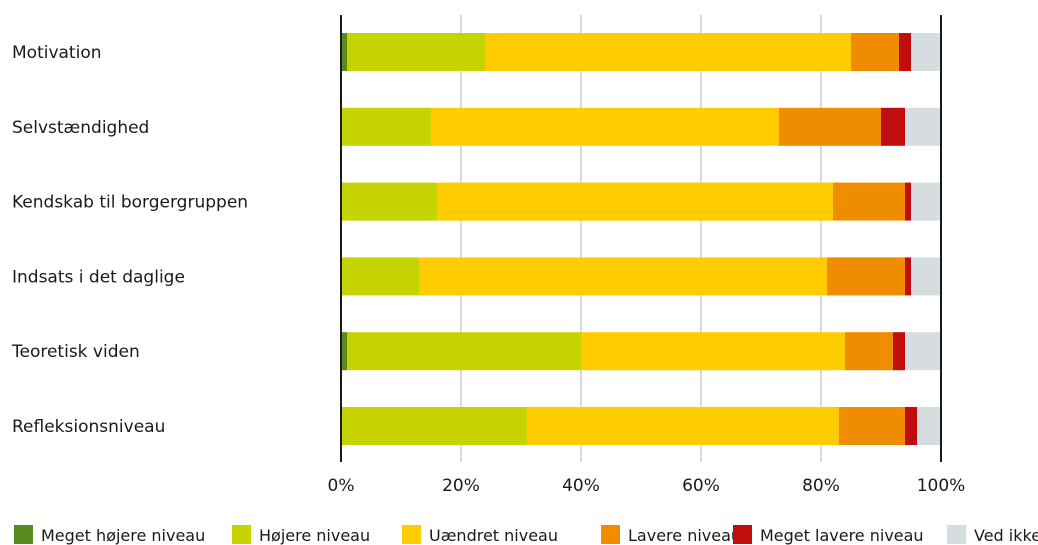 This screenshot has width=1038, height=545. Describe the element at coordinates (941, 486) in the screenshot. I see `x-tick-label: 100%` at that location.